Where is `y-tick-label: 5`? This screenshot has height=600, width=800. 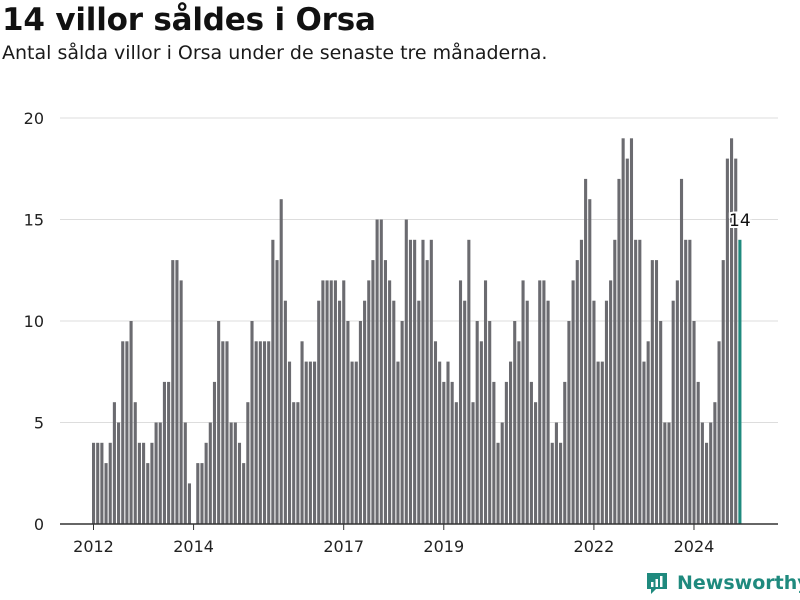 y-tick-label: 5 is located at coordinates (39, 423).